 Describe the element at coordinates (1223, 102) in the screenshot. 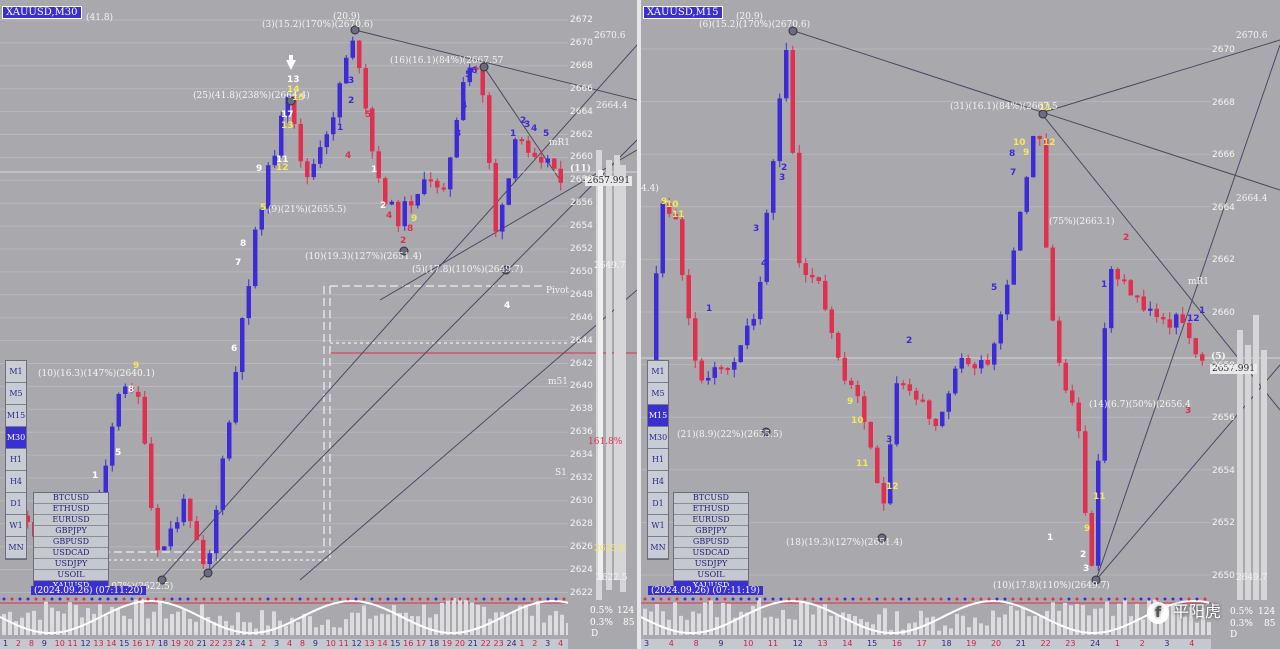

I see `price-tick-label: 2668` at that location.